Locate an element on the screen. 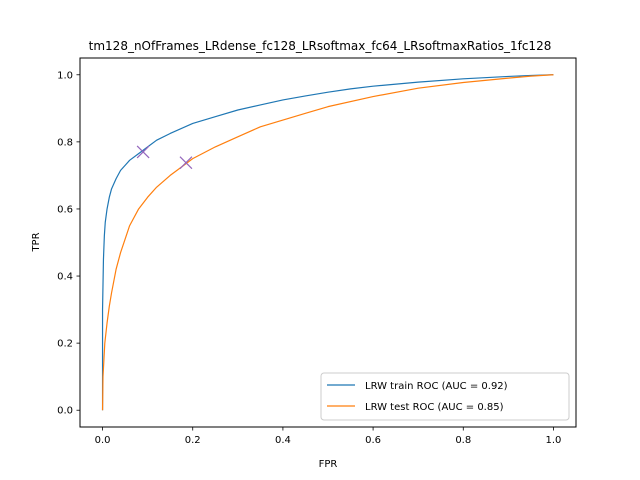 This screenshot has height=480, width=640. legend-box is located at coordinates (445, 396).